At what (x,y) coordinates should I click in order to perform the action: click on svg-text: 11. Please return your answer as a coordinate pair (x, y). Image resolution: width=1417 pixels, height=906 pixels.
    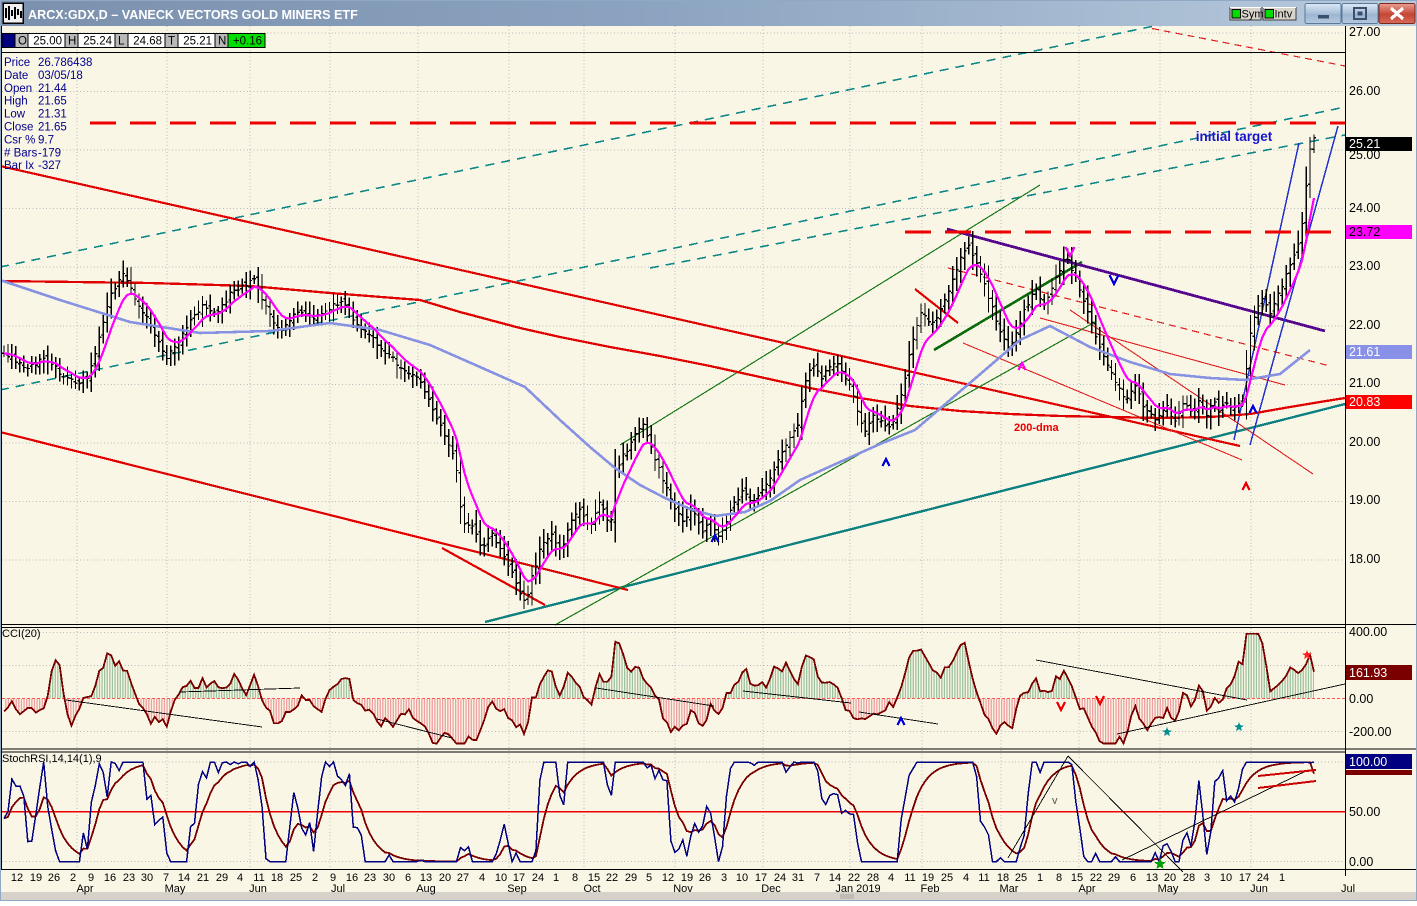
    Looking at the image, I should click on (258, 878).